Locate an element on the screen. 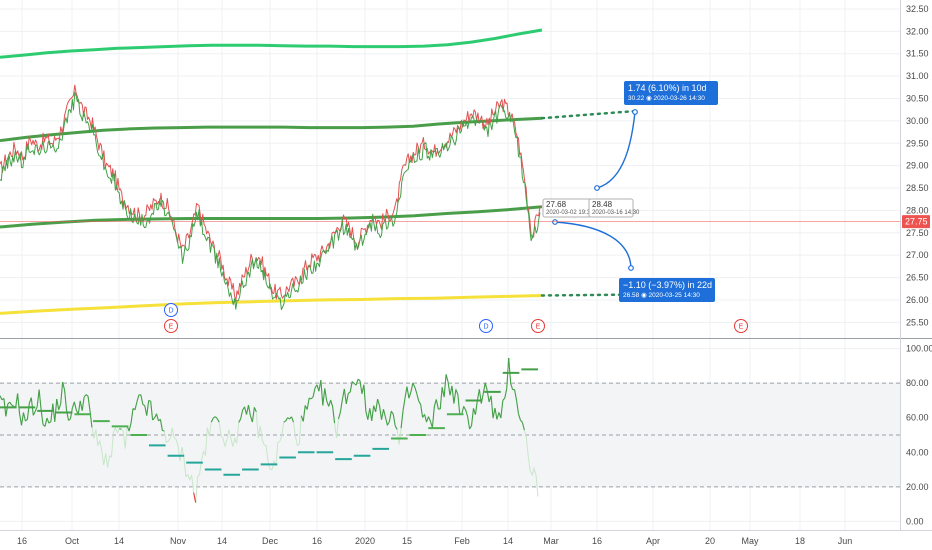 The height and width of the screenshot is (550, 932). event-badge-label: E is located at coordinates (741, 327).